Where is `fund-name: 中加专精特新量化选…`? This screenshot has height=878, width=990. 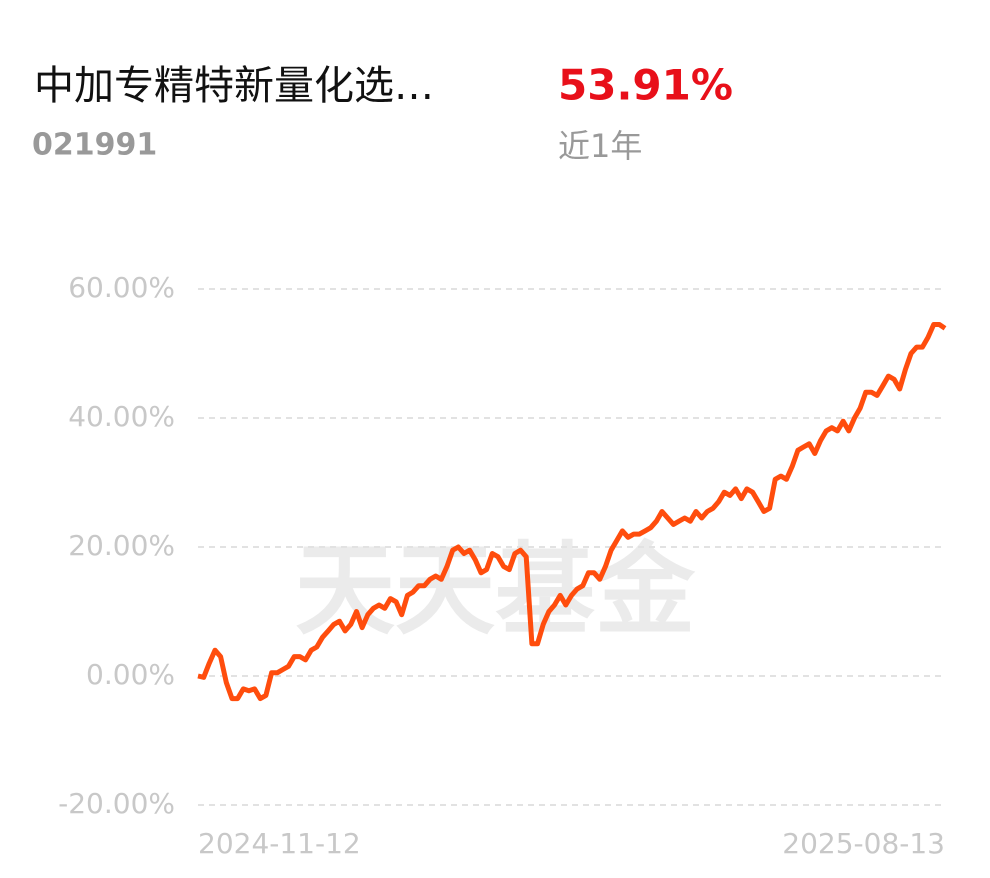
fund-name: 中加专精特新量化选… is located at coordinates (234, 86).